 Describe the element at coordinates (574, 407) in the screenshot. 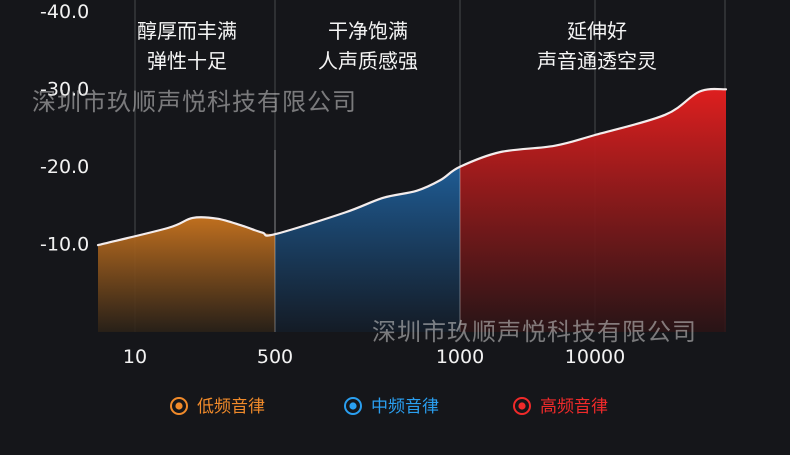

I see `legend-label: 高频音律` at that location.